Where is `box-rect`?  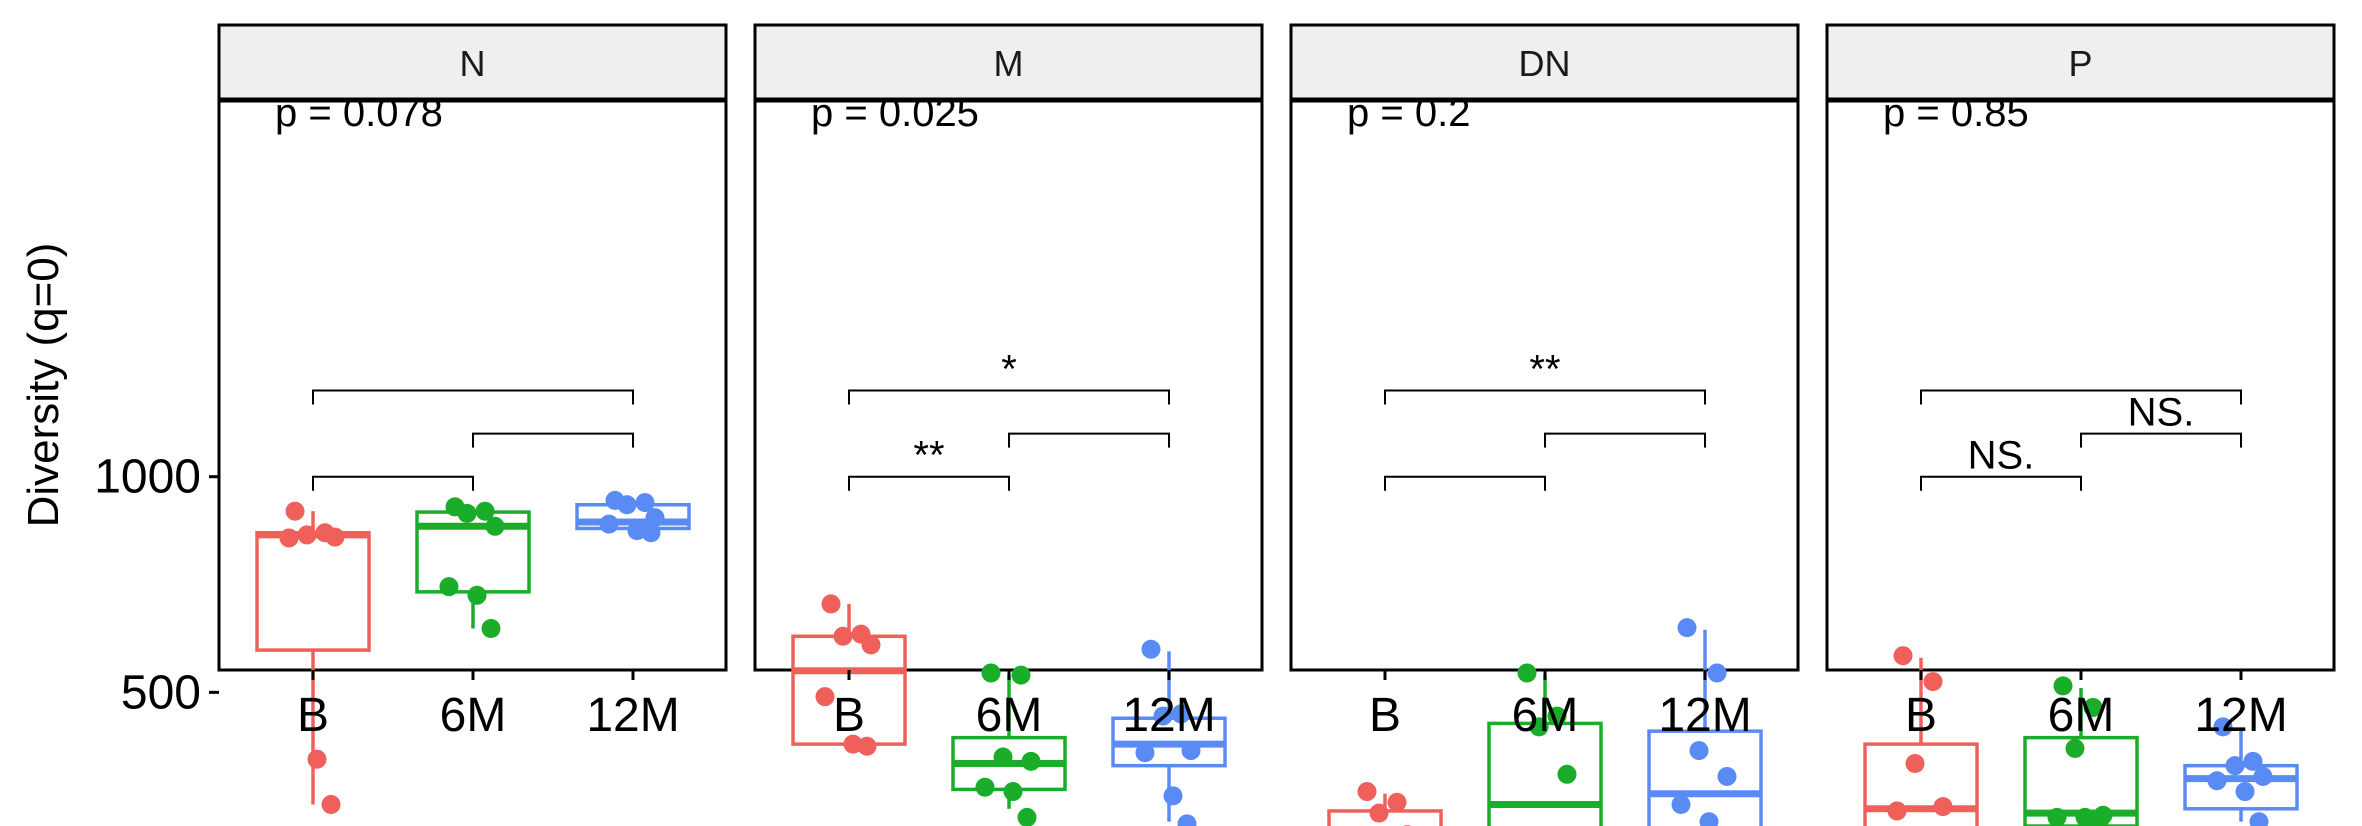
box-rect is located at coordinates (1705, 777).